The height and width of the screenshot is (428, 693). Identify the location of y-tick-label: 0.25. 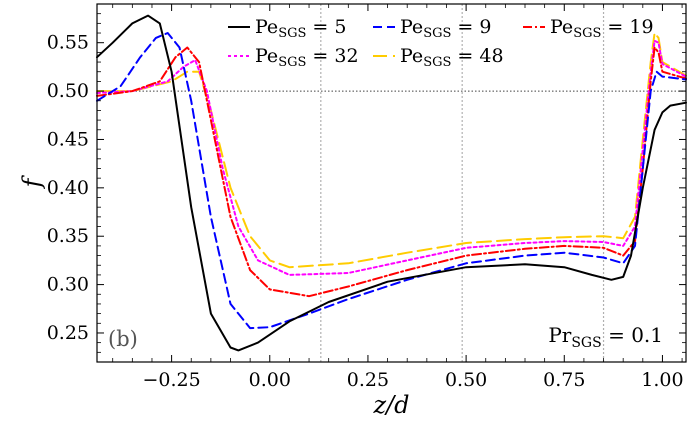
(68, 333).